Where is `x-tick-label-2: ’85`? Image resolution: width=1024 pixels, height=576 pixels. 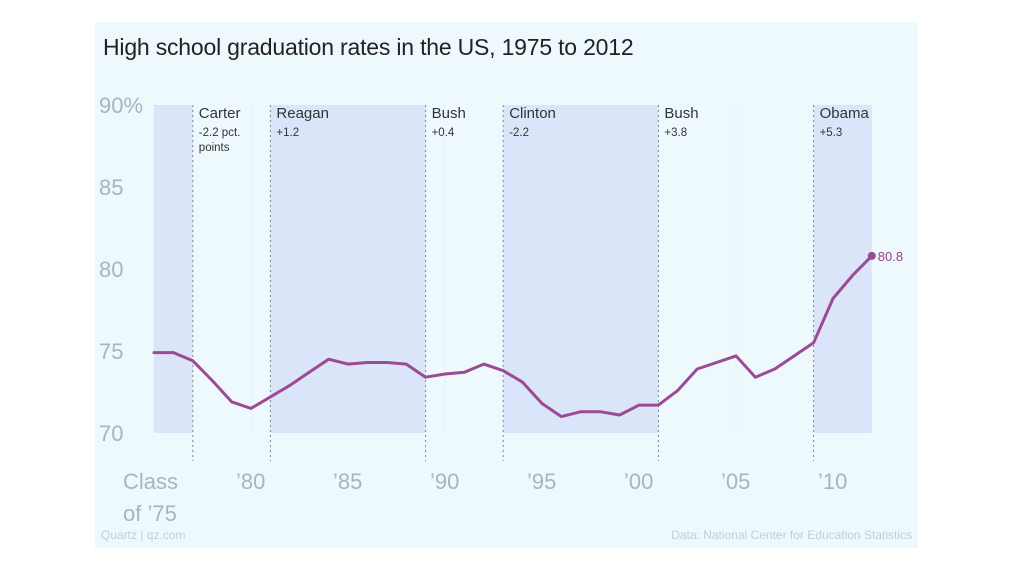 x-tick-label-2: ’85 is located at coordinates (347, 481).